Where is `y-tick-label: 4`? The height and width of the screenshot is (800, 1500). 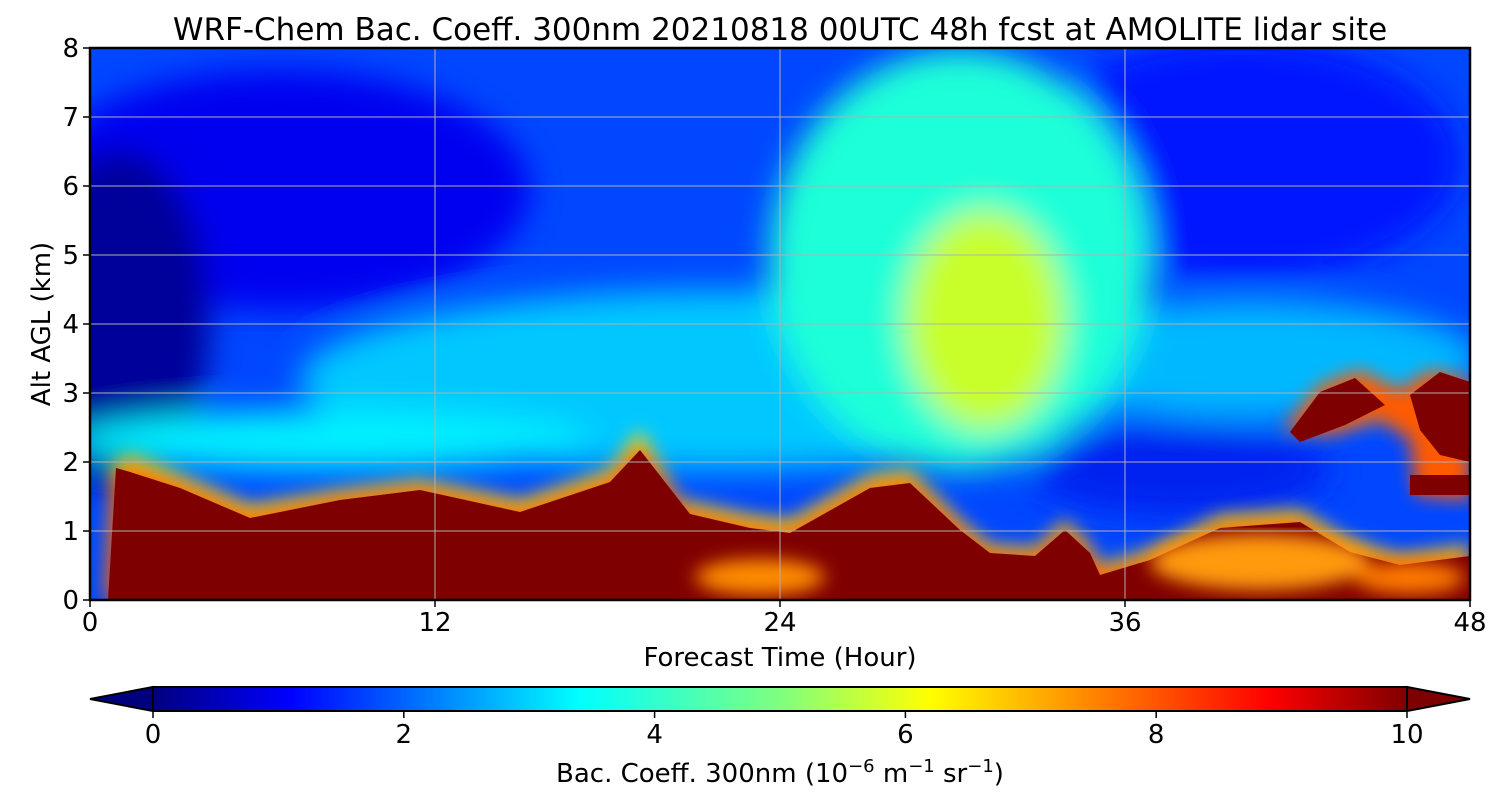 y-tick-label: 4 is located at coordinates (70, 325).